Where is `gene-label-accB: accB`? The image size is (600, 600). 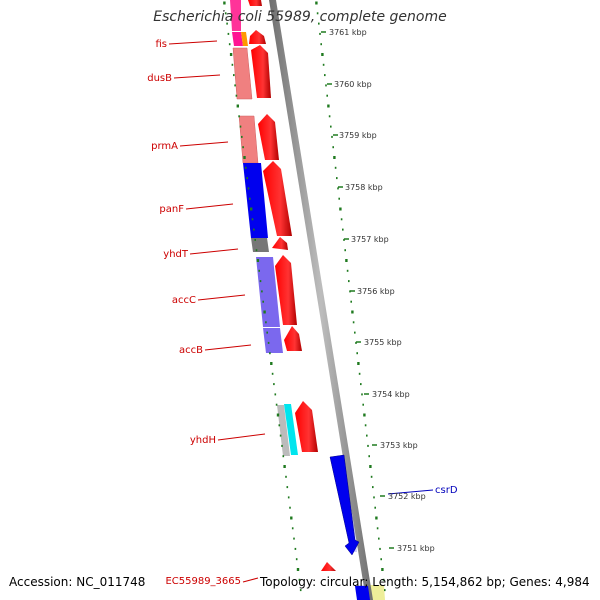
gene-label-accB: accB is located at coordinates (191, 350).